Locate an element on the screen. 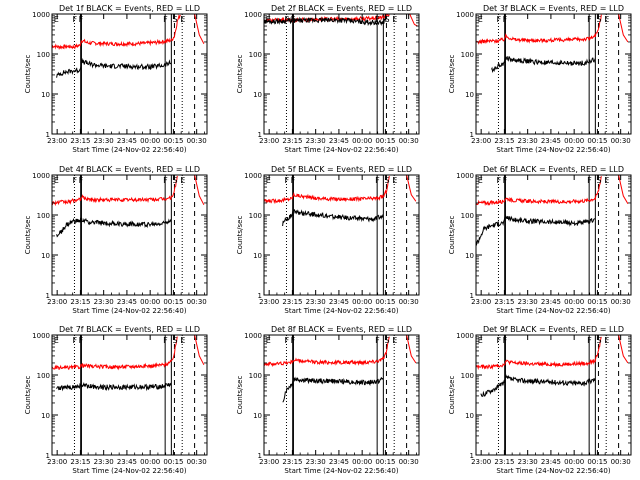 The height and width of the screenshot is (480, 640). events-series-line is located at coordinates (543, 64).